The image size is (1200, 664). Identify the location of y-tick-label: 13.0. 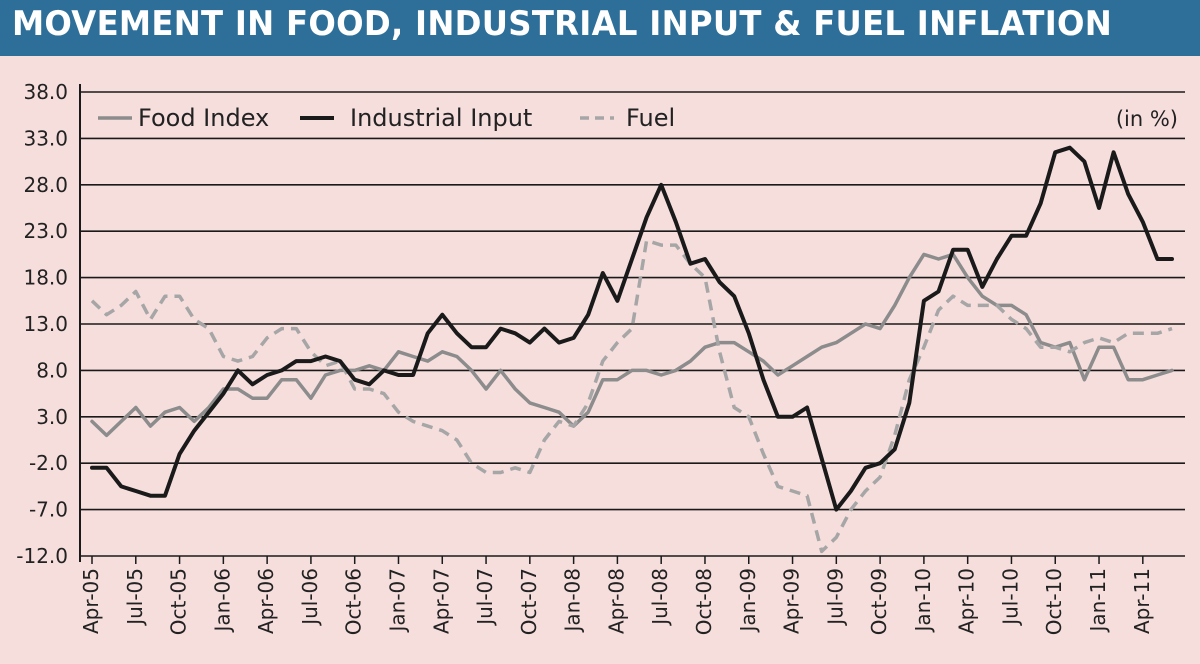
(45, 324).